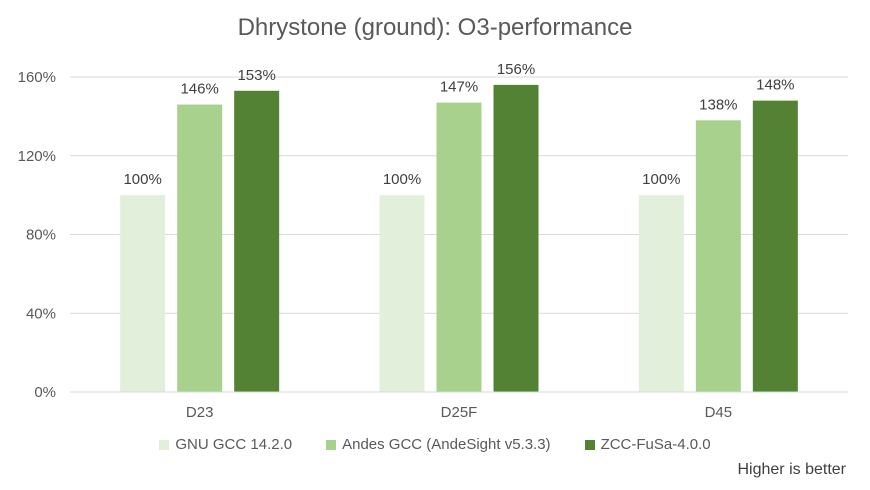 This screenshot has width=870, height=490. What do you see at coordinates (446, 444) in the screenshot?
I see `legend-label: Andes GCC (AndeSight v5.3.3)` at bounding box center [446, 444].